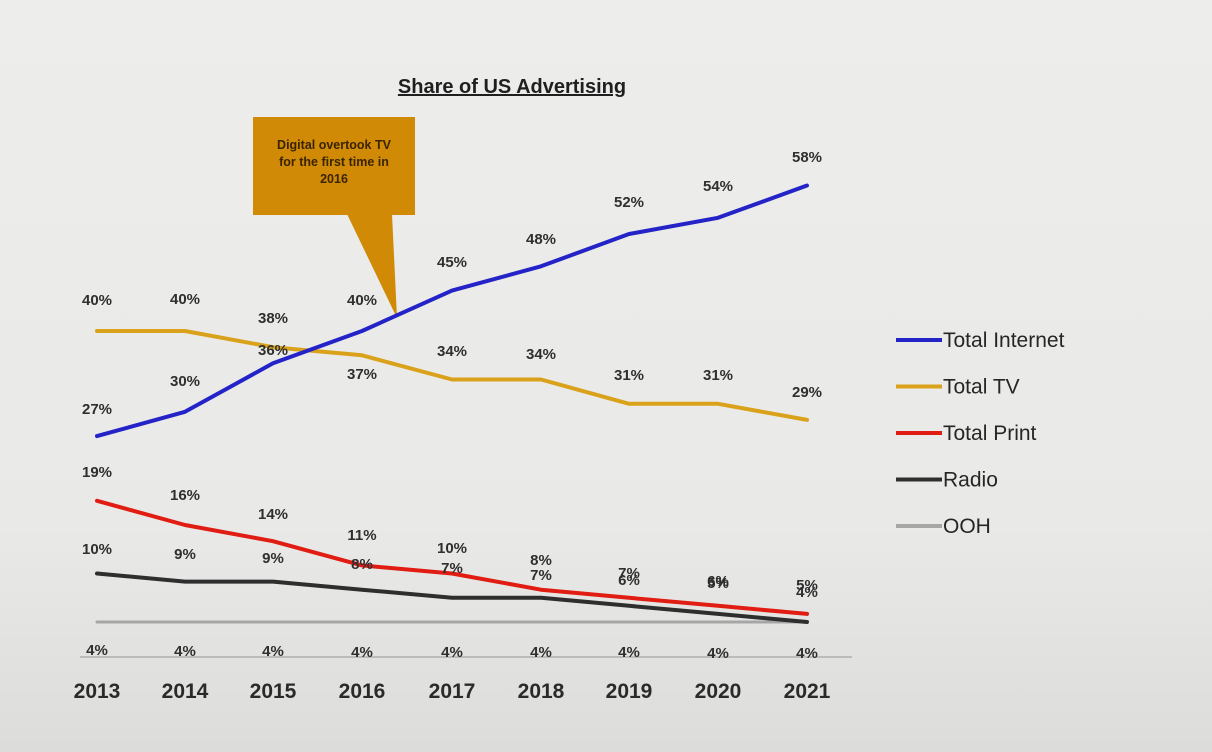  Describe the element at coordinates (185, 495) in the screenshot. I see `data-label: 16%` at that location.